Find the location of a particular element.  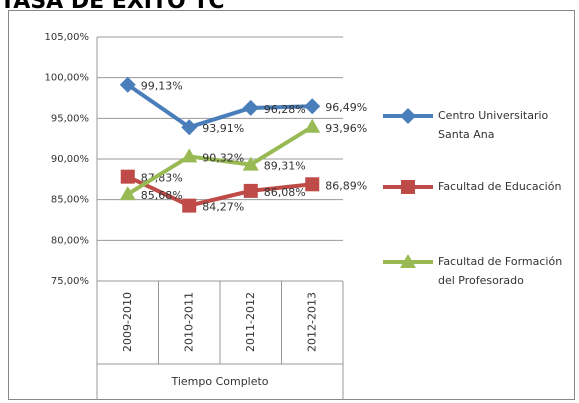

x-group-label: Tiempo Completo is located at coordinates (219, 381).